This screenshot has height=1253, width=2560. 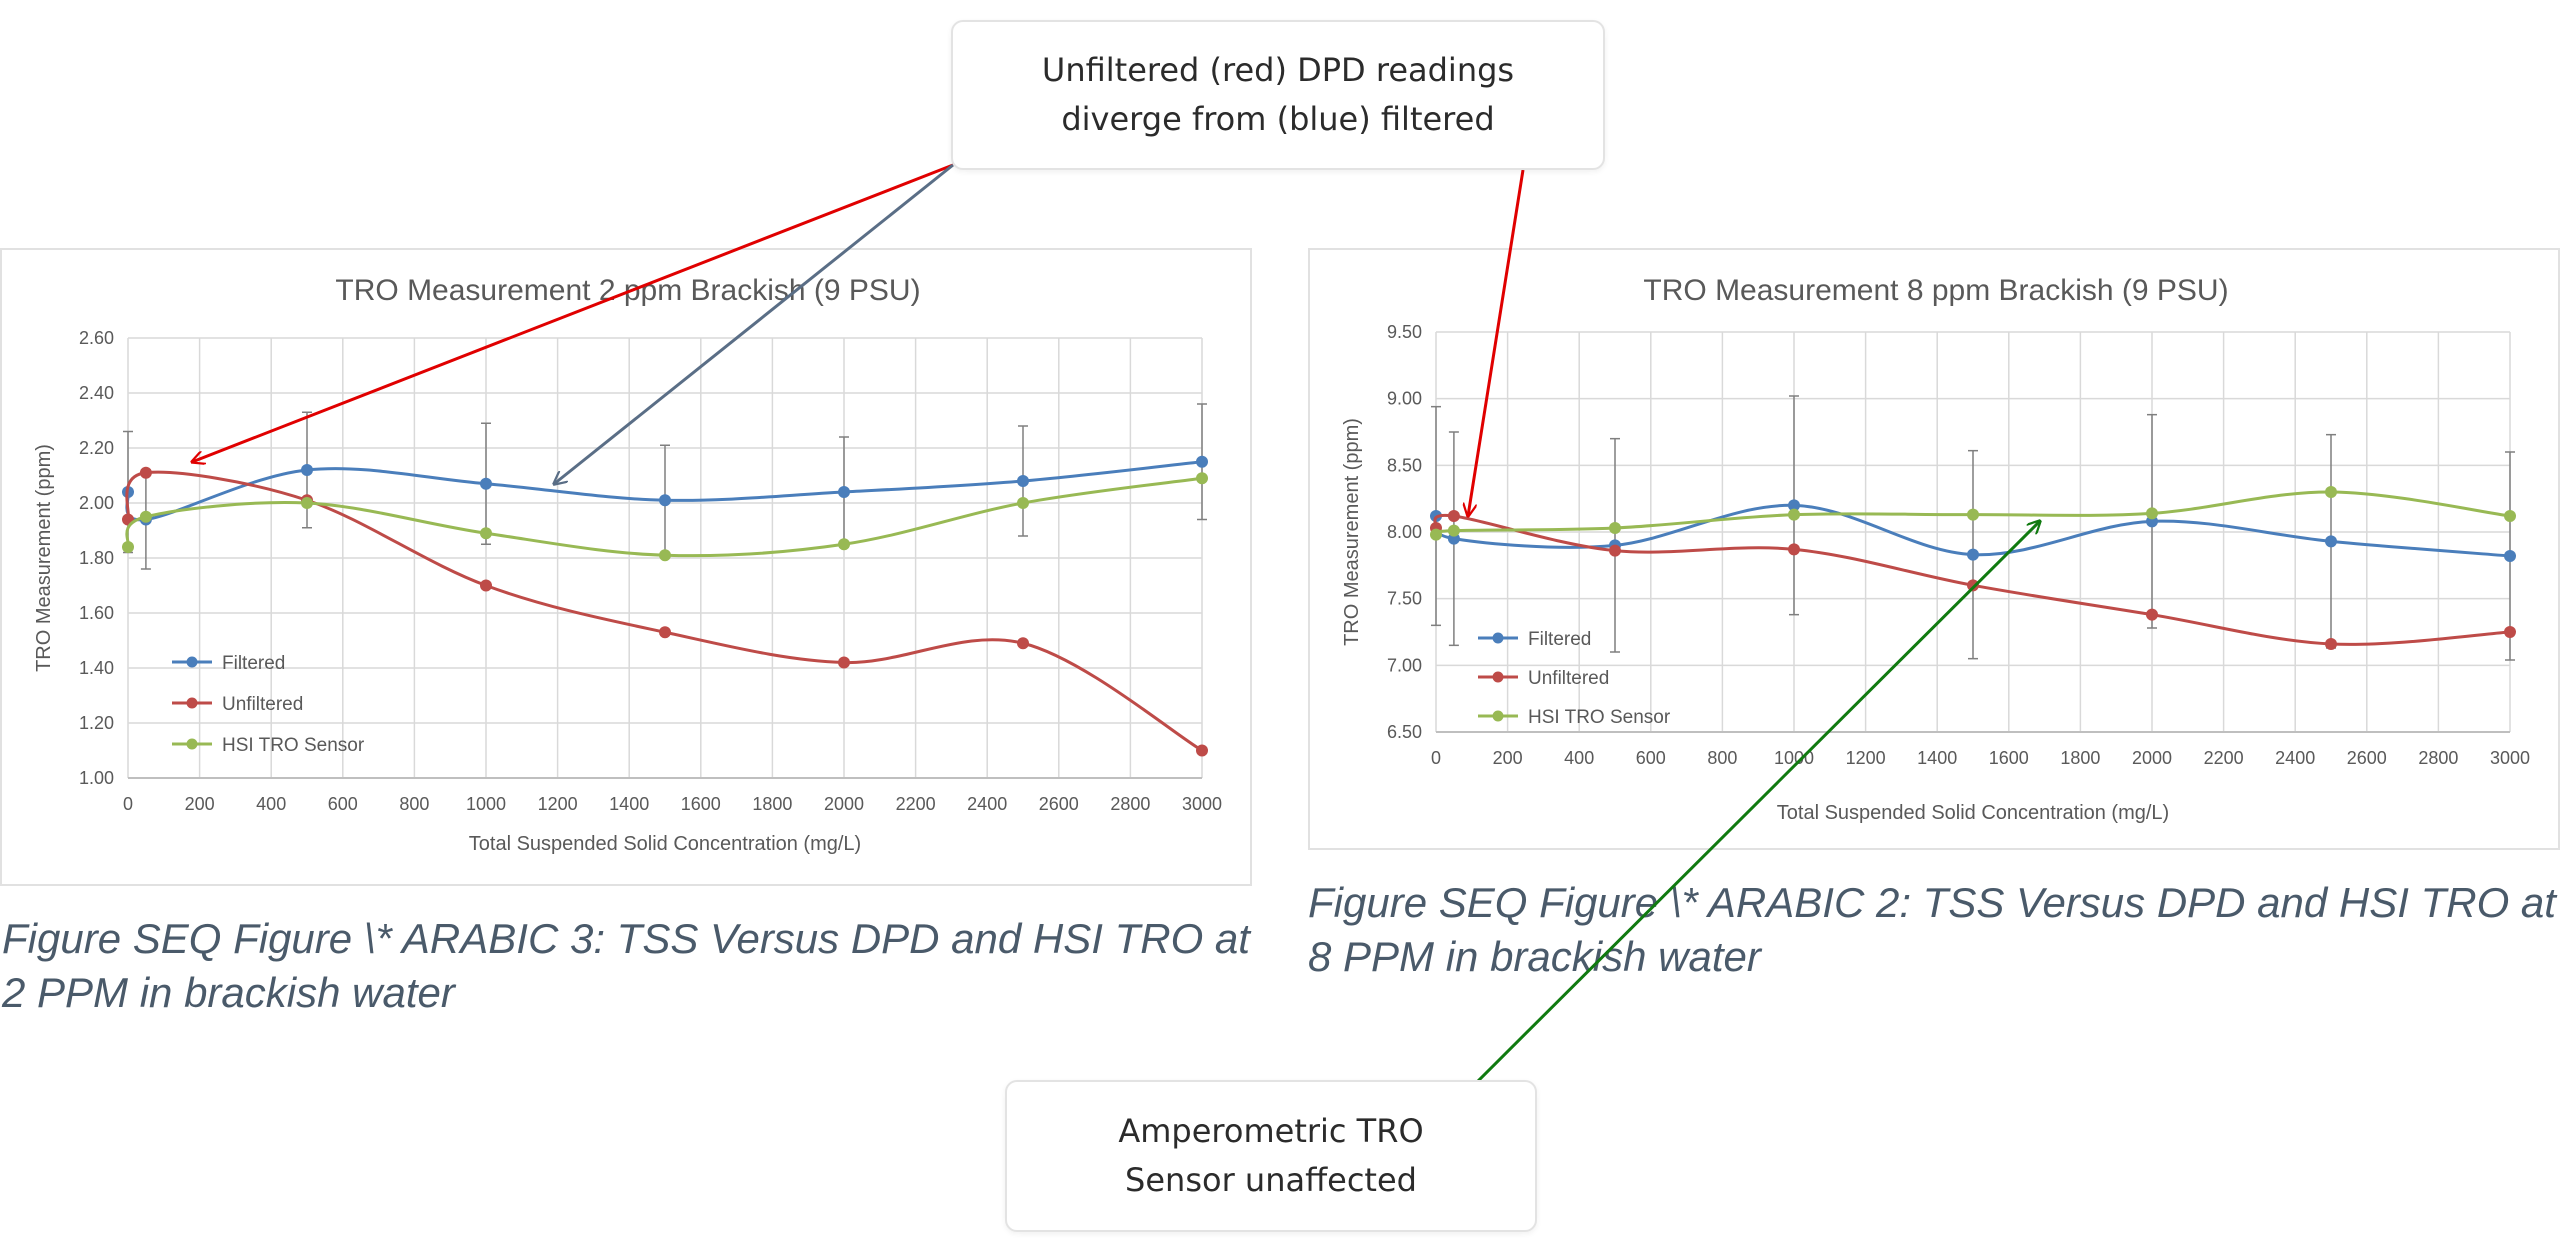 I want to click on arrow-unfiltered-8ppm, so click(x=1496, y=342).